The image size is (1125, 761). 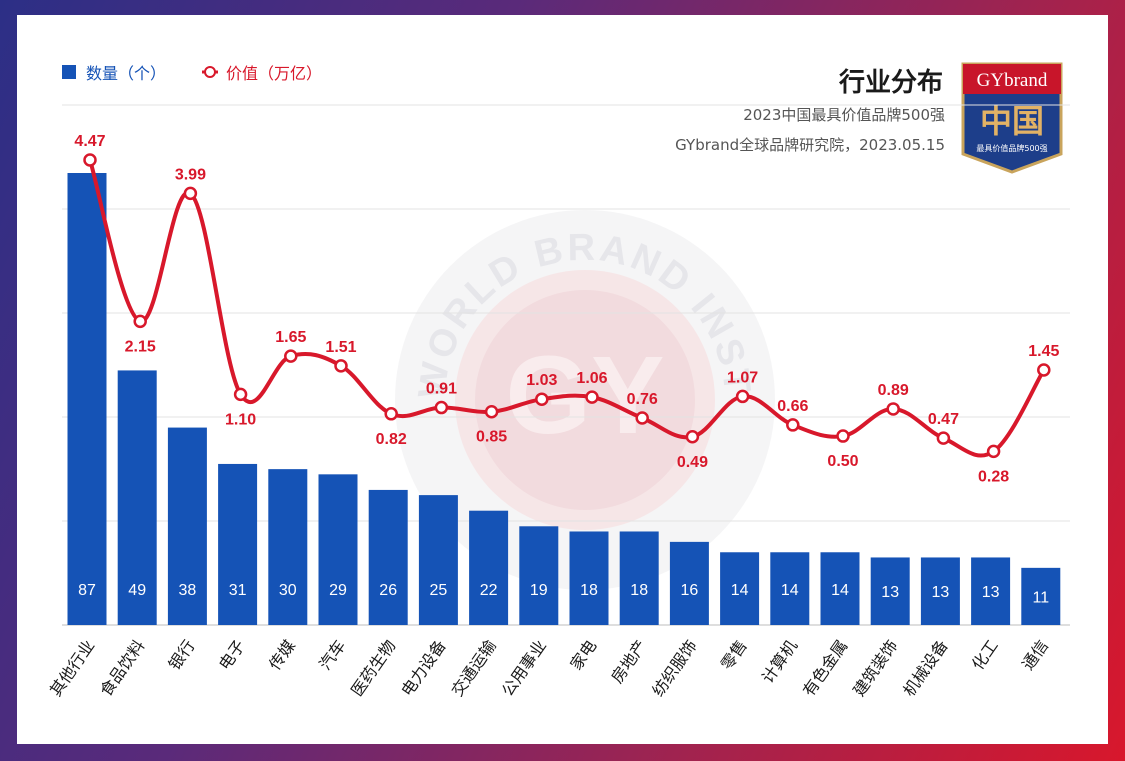 I want to click on brand-badge-logo: GYbrand 中国 最具价值品牌500强, so click(x=1012, y=118).